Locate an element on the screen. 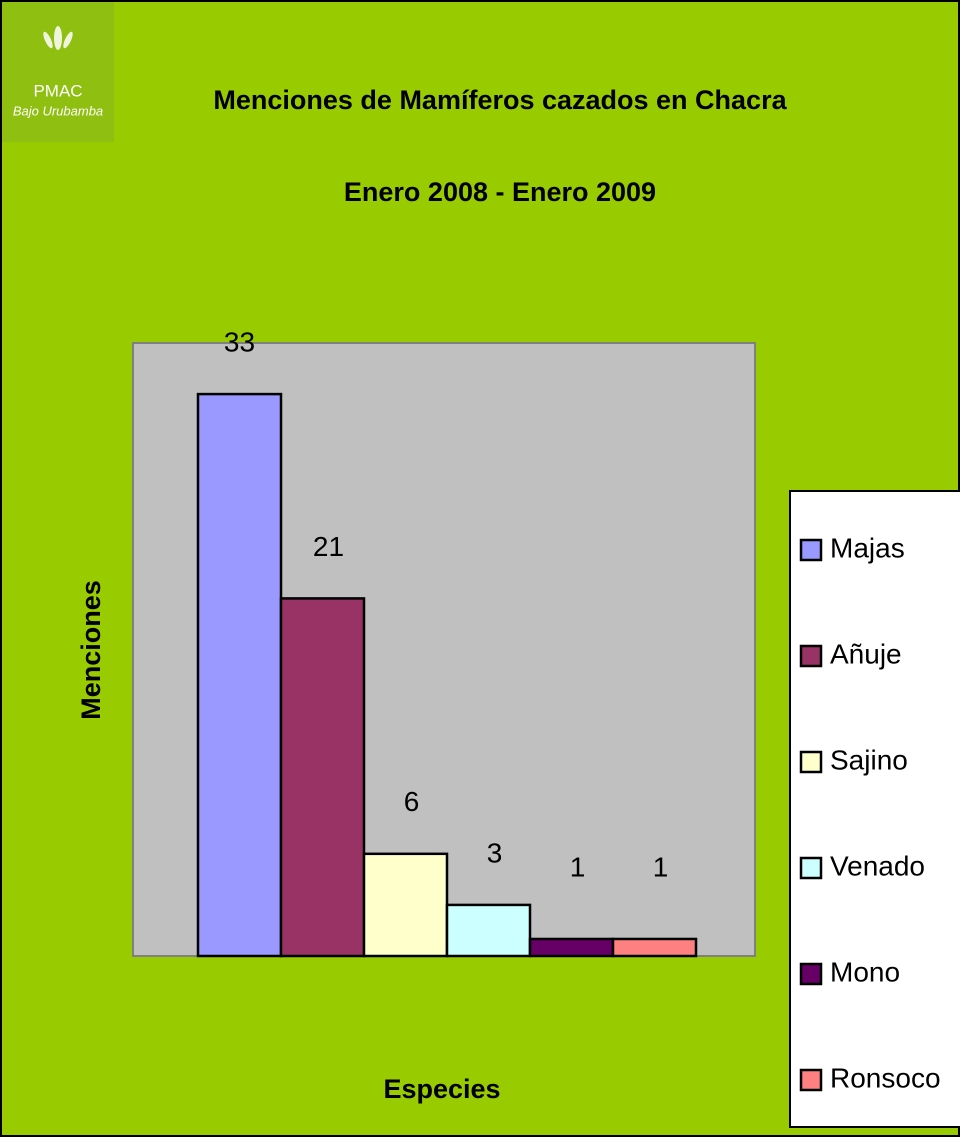 The image size is (960, 1139). logo-box is located at coordinates (58, 72).